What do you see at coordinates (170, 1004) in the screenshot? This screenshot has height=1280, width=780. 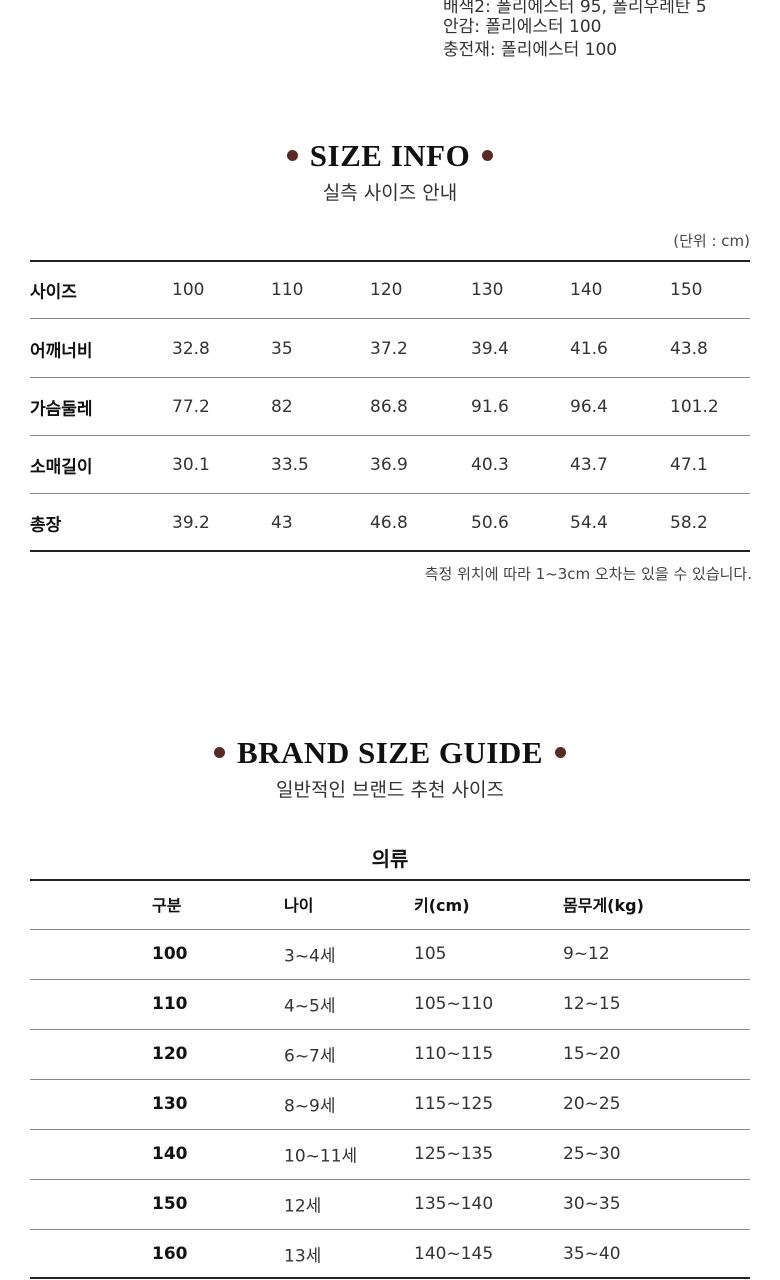 I see `row-label: 110` at bounding box center [170, 1004].